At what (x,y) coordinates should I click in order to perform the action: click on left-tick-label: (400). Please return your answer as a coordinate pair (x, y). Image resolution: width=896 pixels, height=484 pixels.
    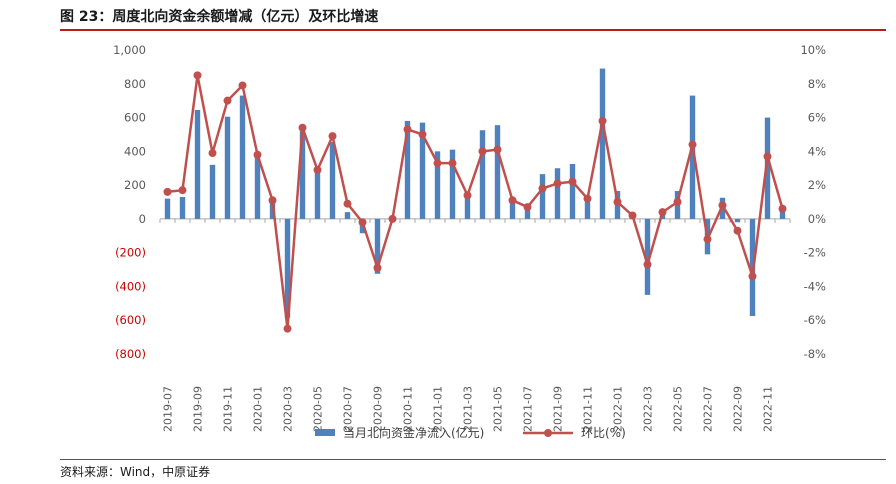
    Looking at the image, I should click on (130, 286).